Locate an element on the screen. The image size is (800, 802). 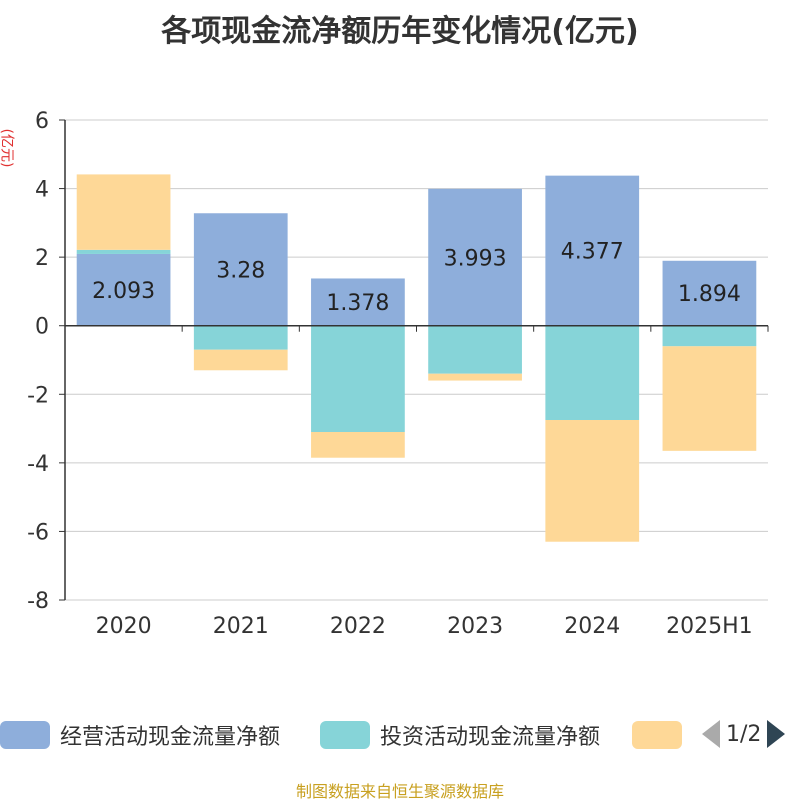
data-label-2025H1: 1.894 is located at coordinates (709, 294).